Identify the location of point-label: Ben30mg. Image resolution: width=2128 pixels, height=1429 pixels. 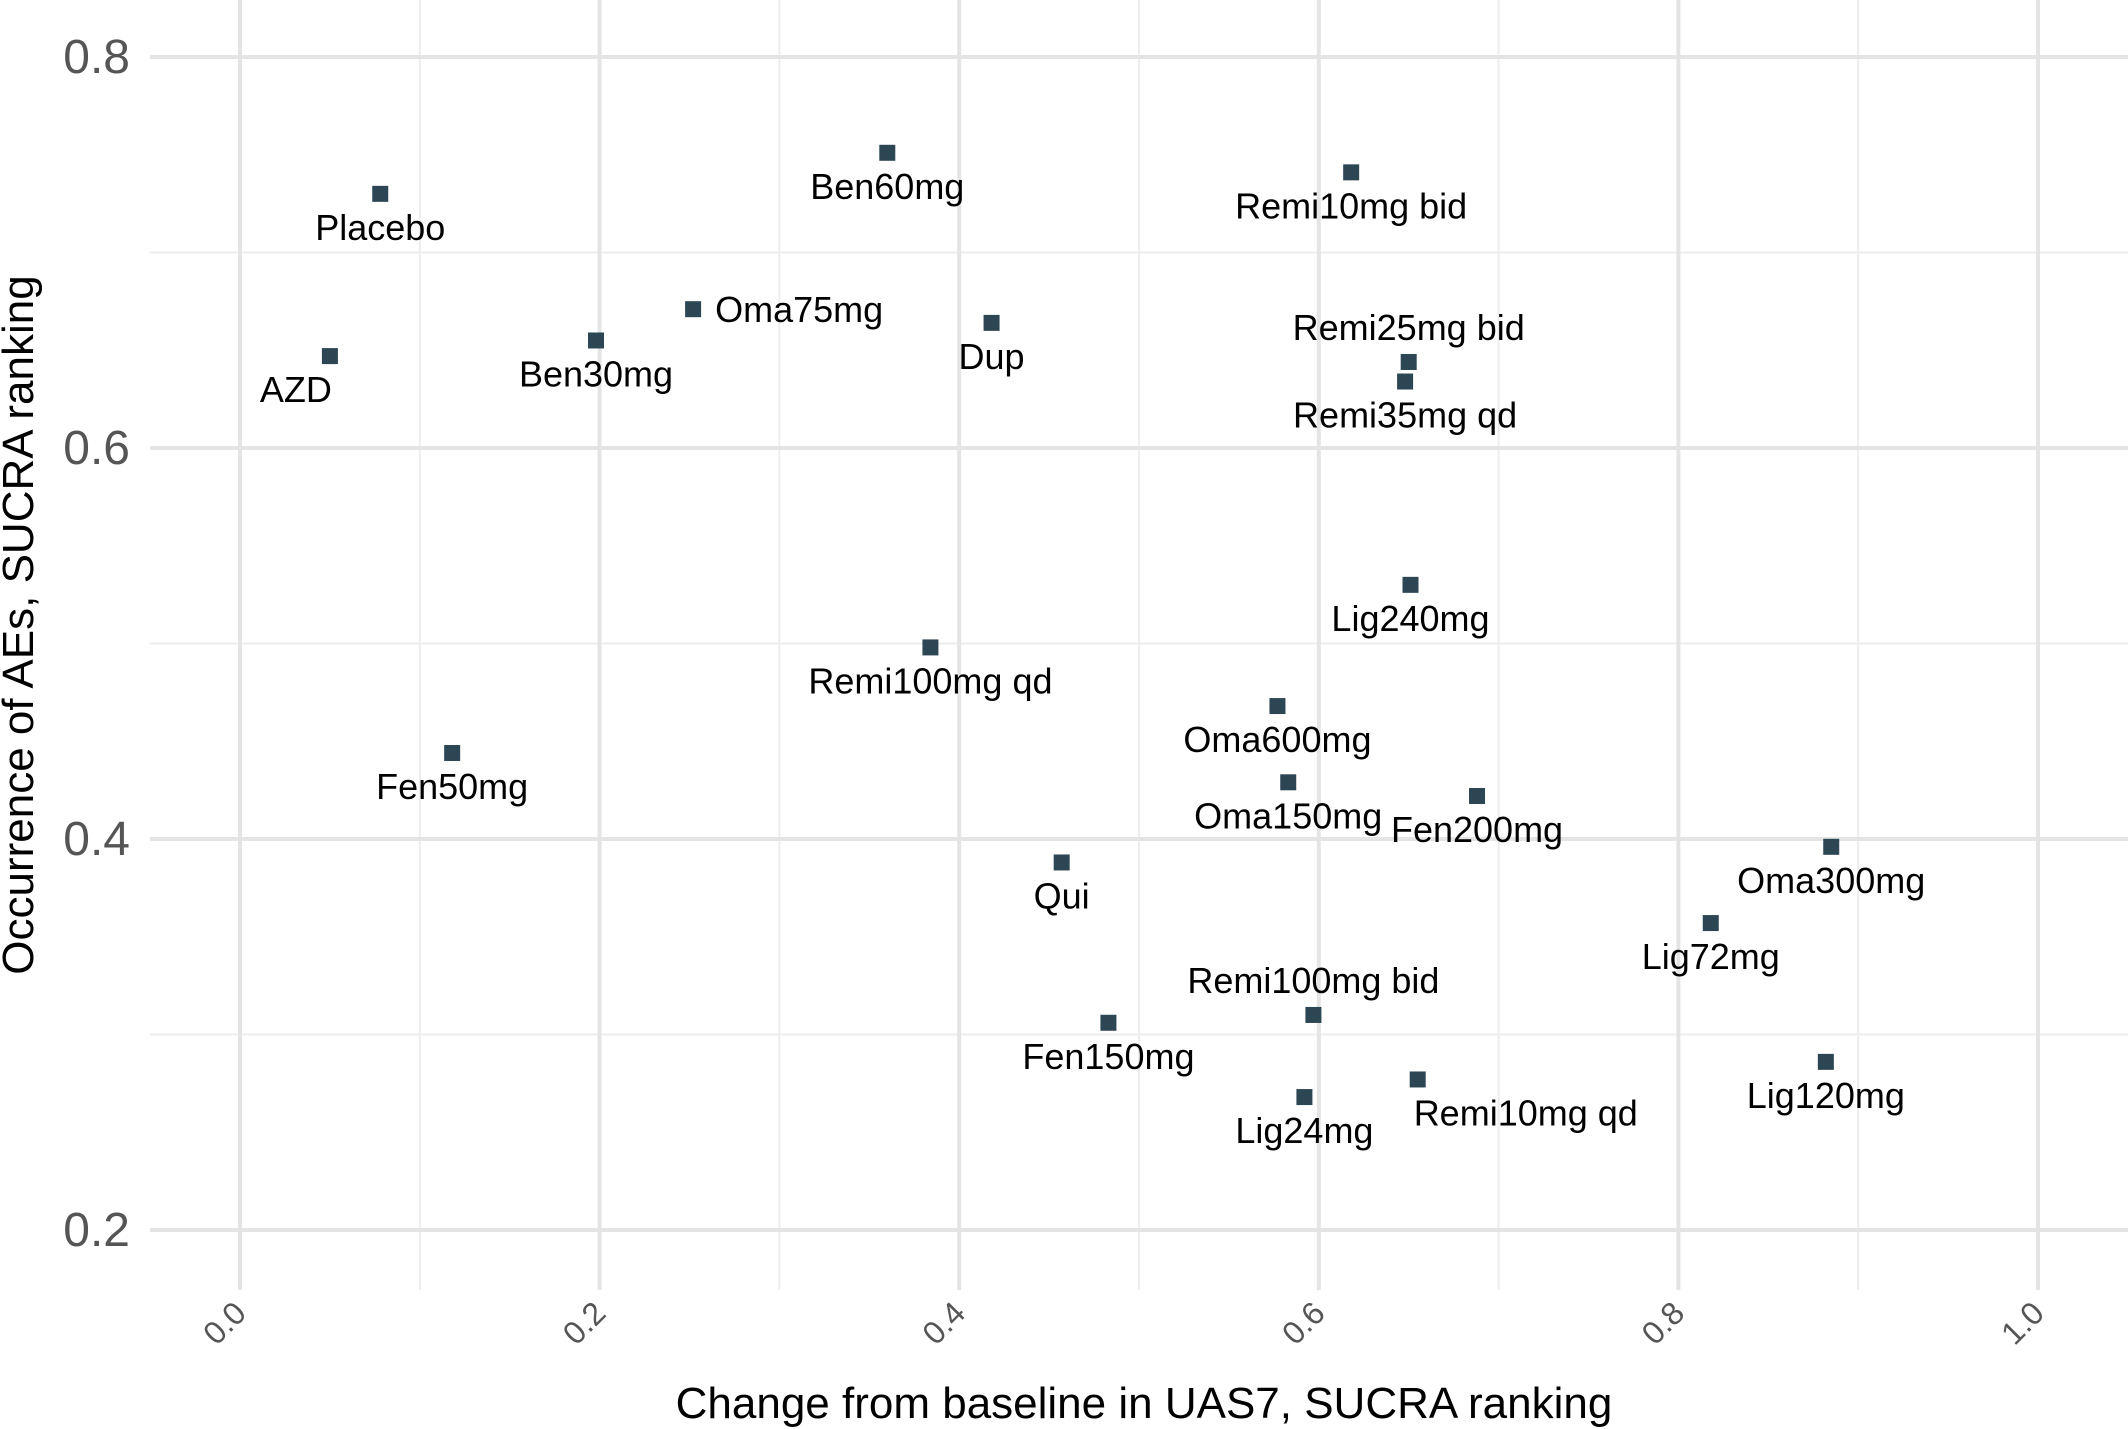
(596, 373).